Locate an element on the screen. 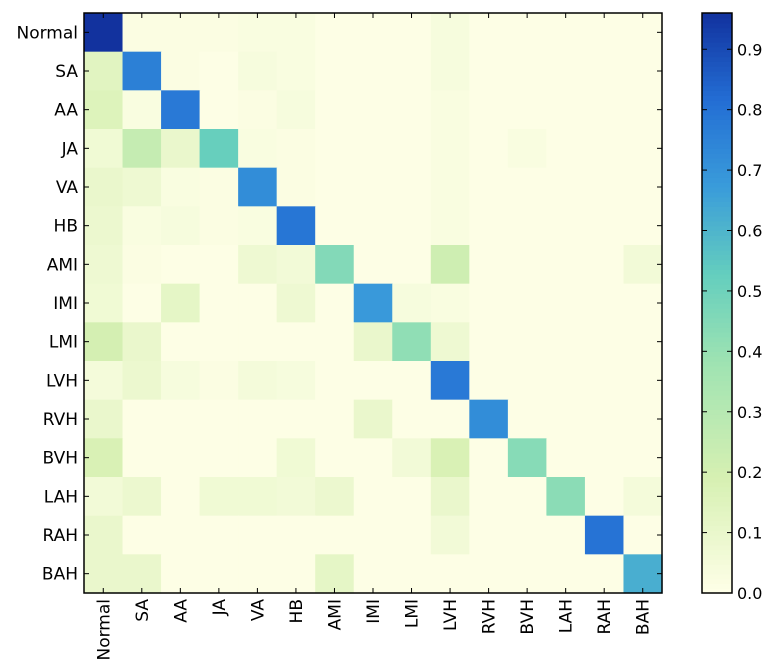 The width and height of the screenshot is (776, 668). heatmap-cell-hb-lvh is located at coordinates (450, 226).